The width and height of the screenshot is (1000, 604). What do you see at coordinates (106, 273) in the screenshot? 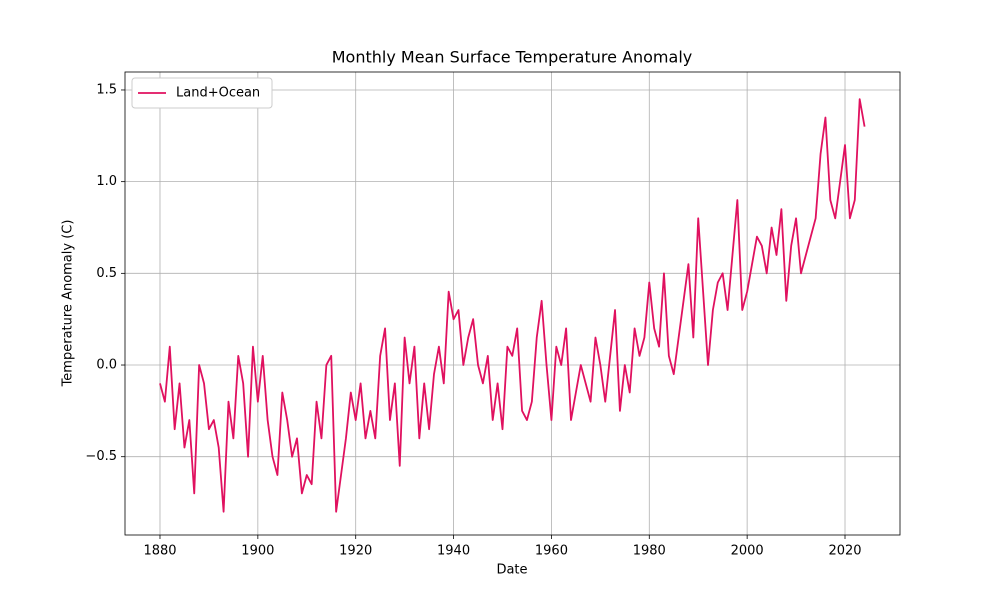
I see `y-tick-label: 0.5` at bounding box center [106, 273].